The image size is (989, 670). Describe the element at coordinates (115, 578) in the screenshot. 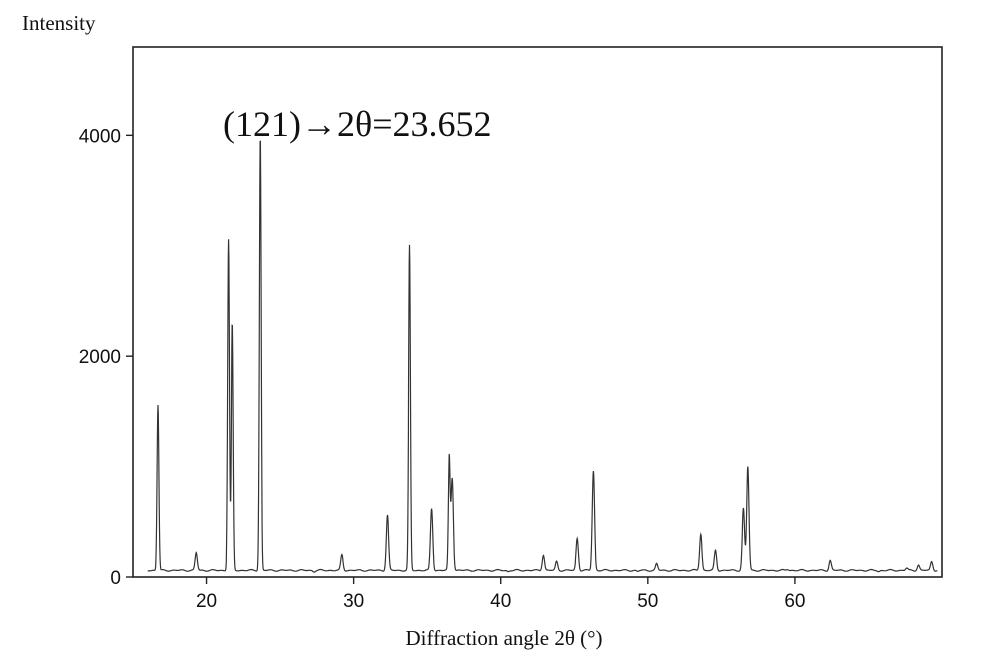

I see `y-tick-label: 0` at that location.